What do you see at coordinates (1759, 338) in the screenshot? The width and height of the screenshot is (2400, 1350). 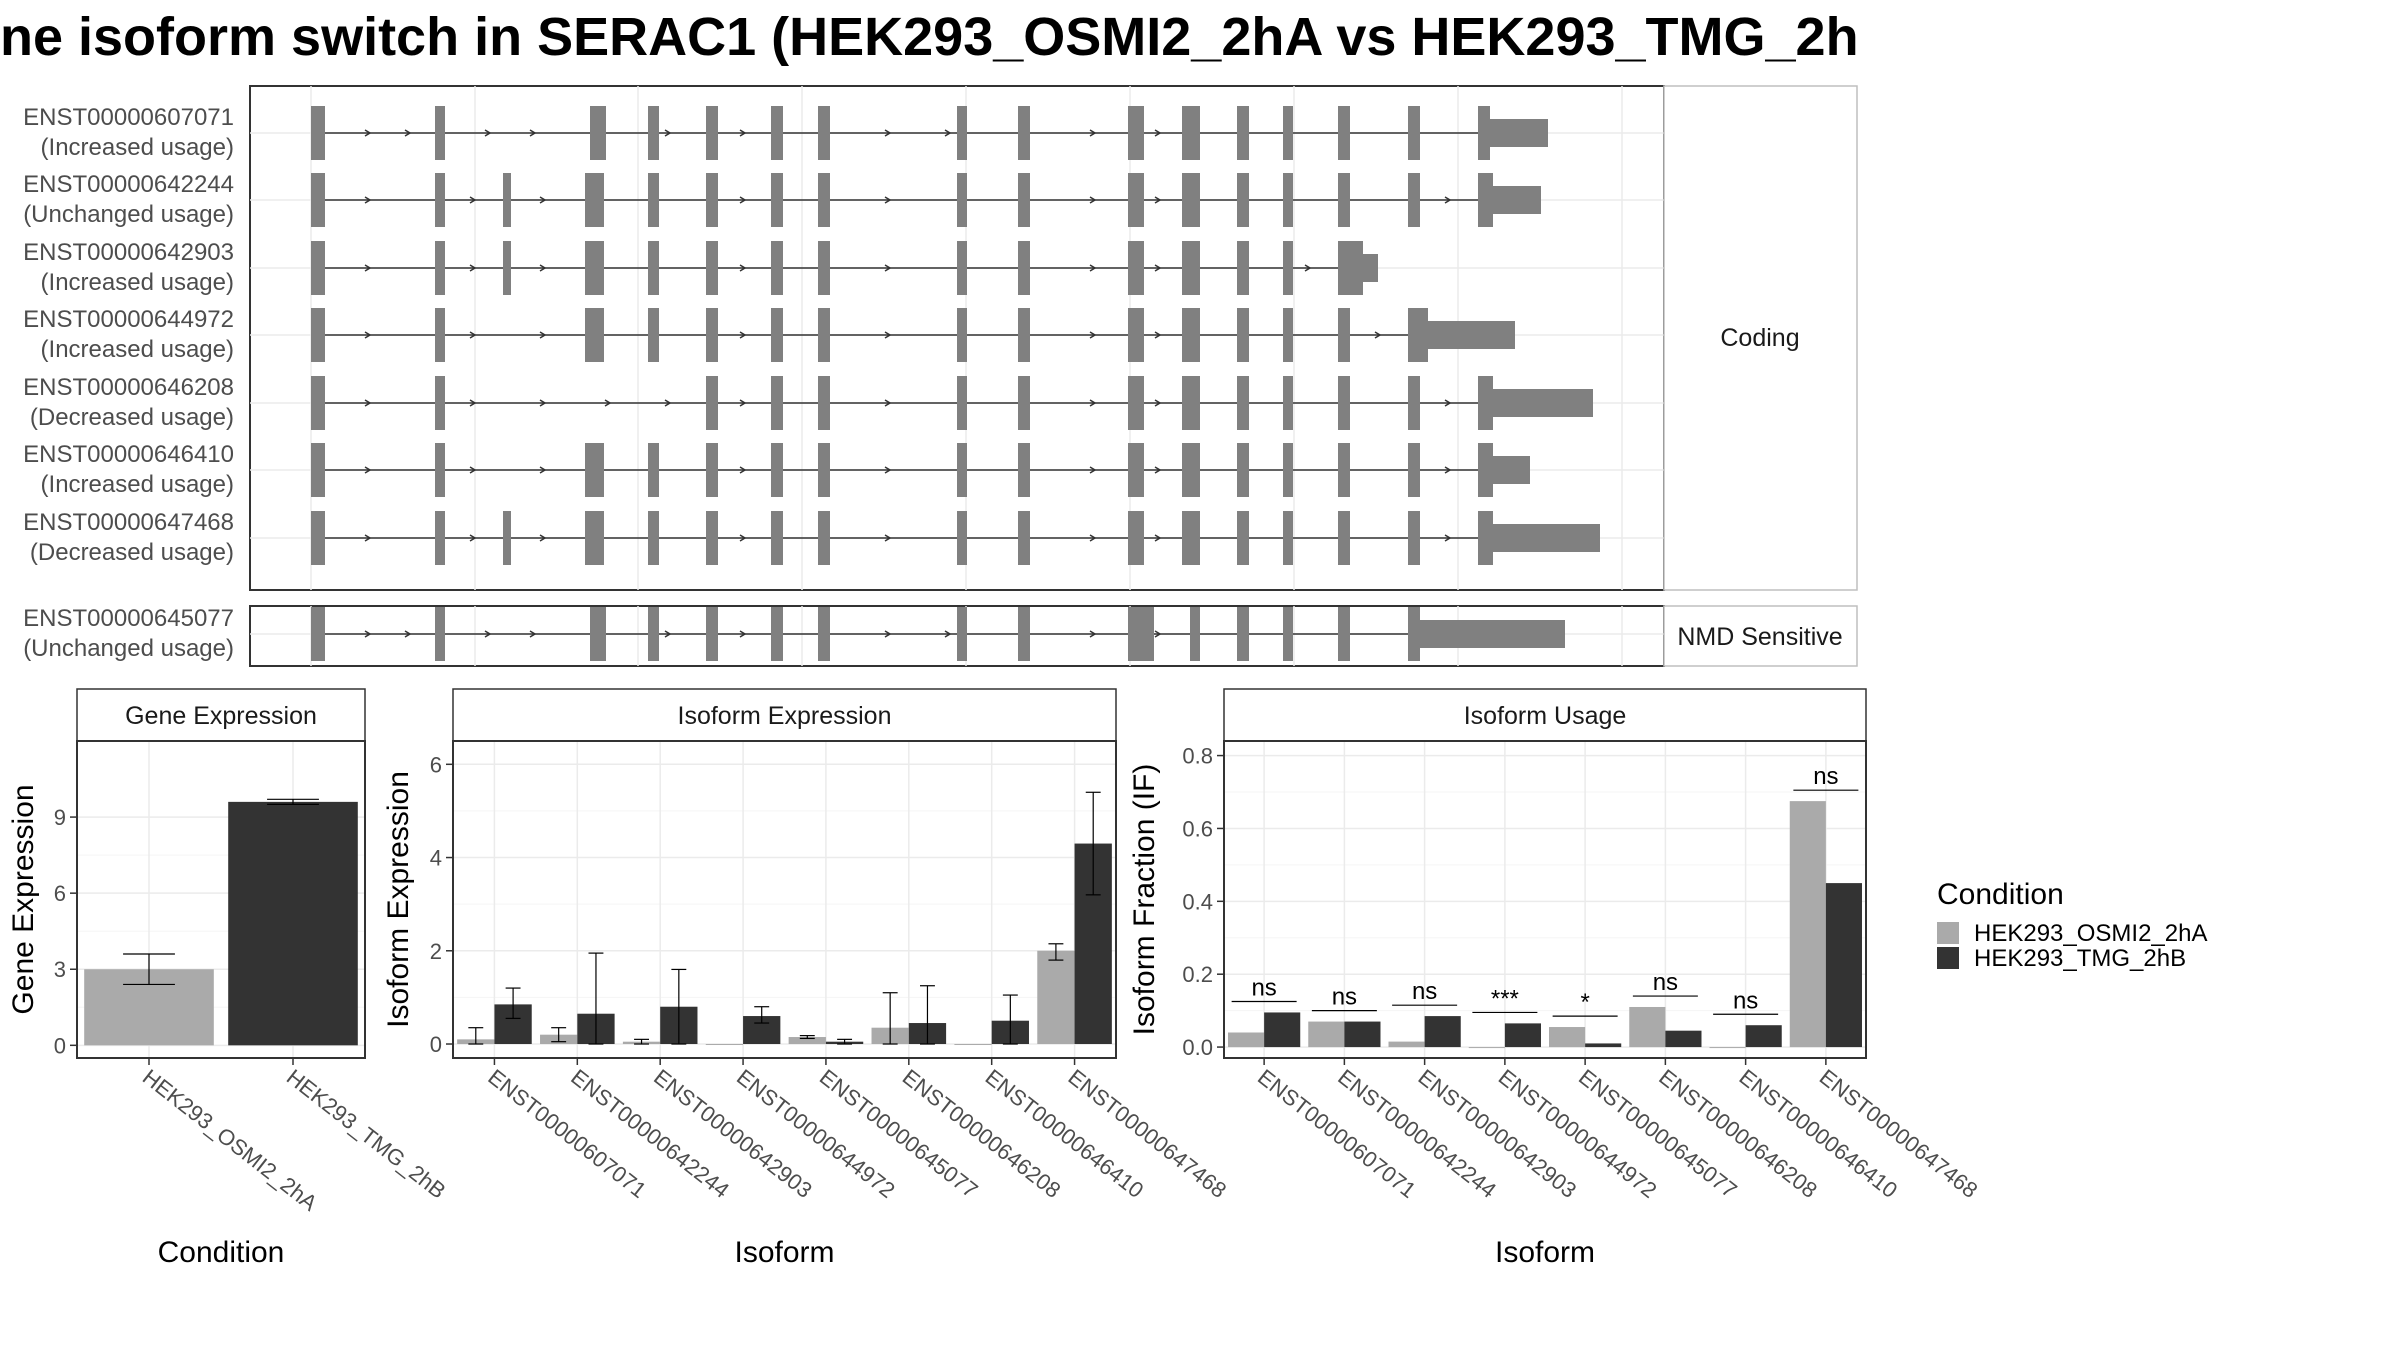 I see `strip-label-coding: Coding` at bounding box center [1759, 338].